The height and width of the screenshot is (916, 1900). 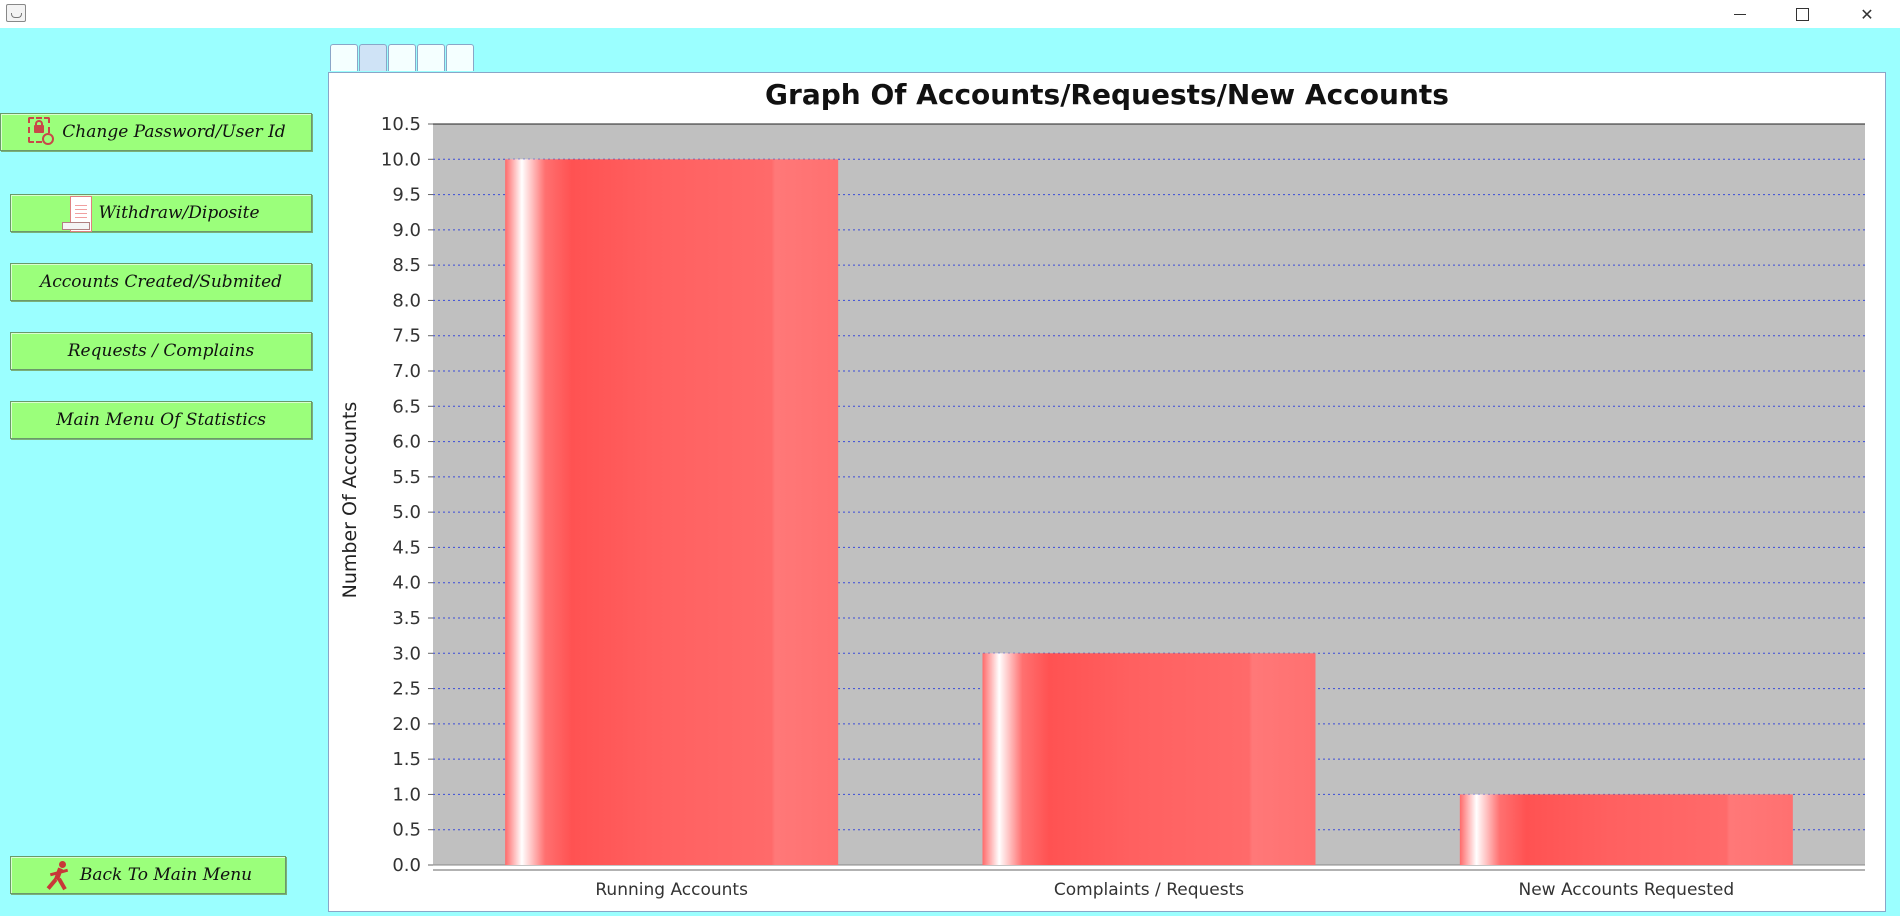 What do you see at coordinates (406, 336) in the screenshot?
I see `y-tick-label: 7.5` at bounding box center [406, 336].